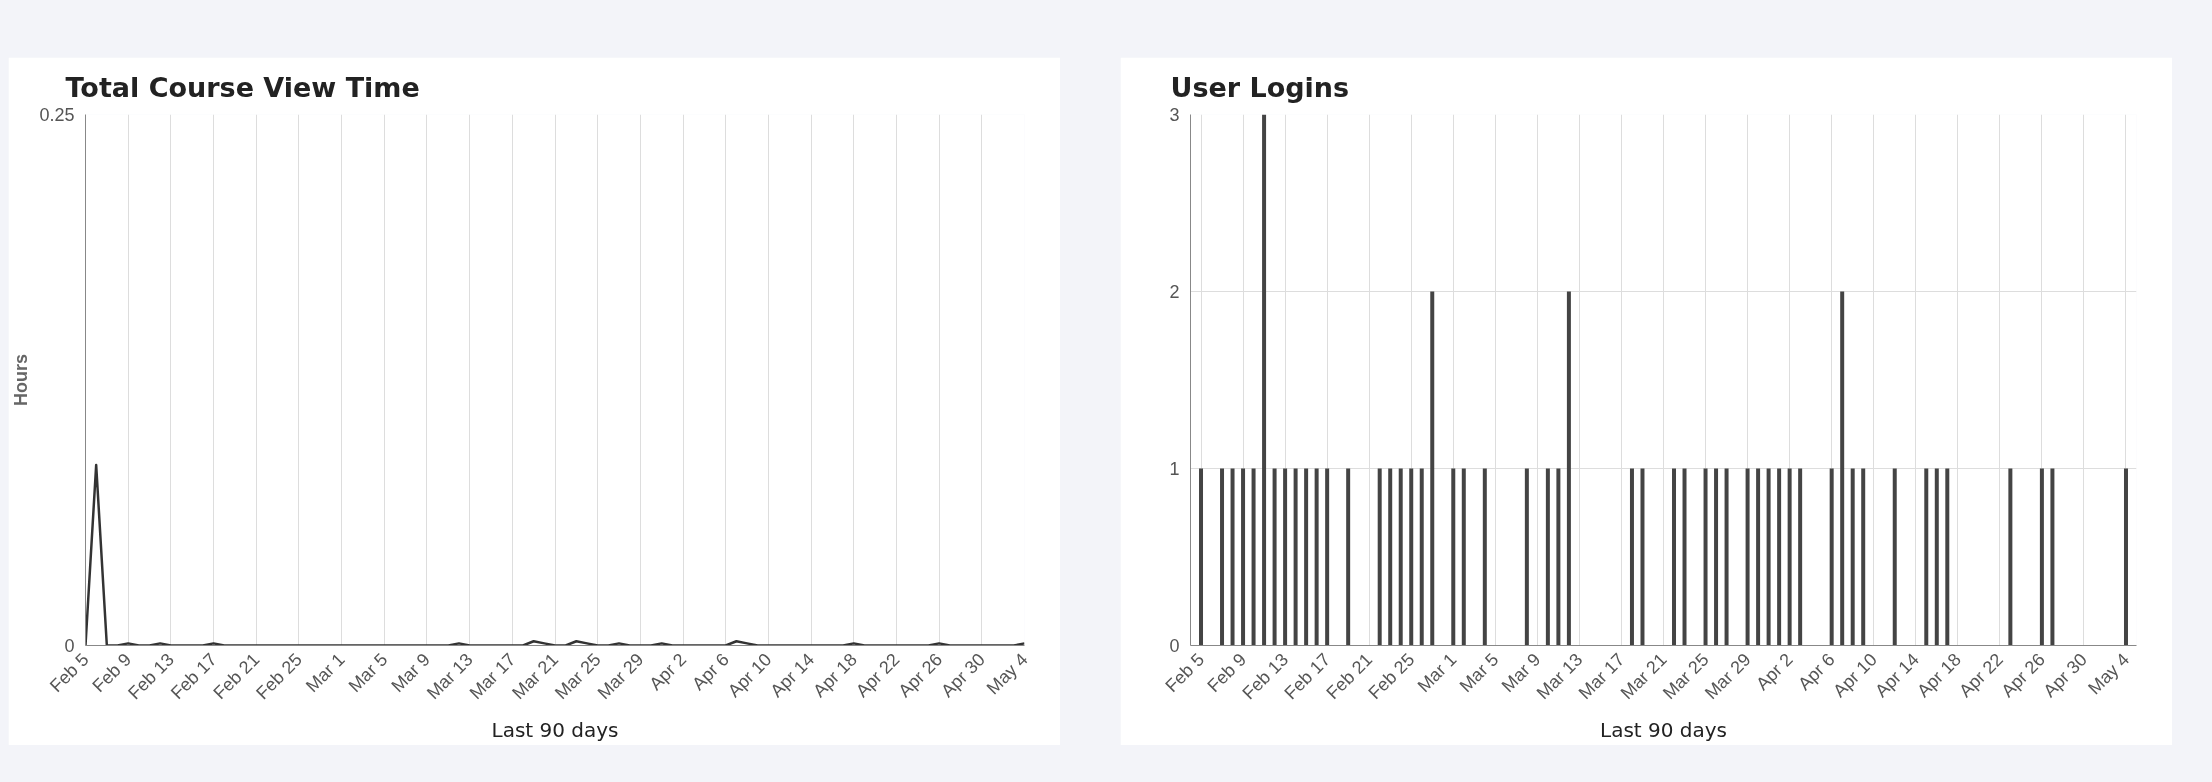 The image size is (2212, 782). I want to click on y-tick-label: 0.25, so click(57, 115).